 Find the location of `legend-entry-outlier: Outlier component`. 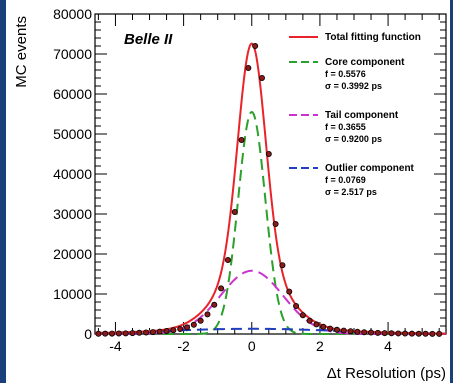

legend-entry-outlier: Outlier component is located at coordinates (370, 168).